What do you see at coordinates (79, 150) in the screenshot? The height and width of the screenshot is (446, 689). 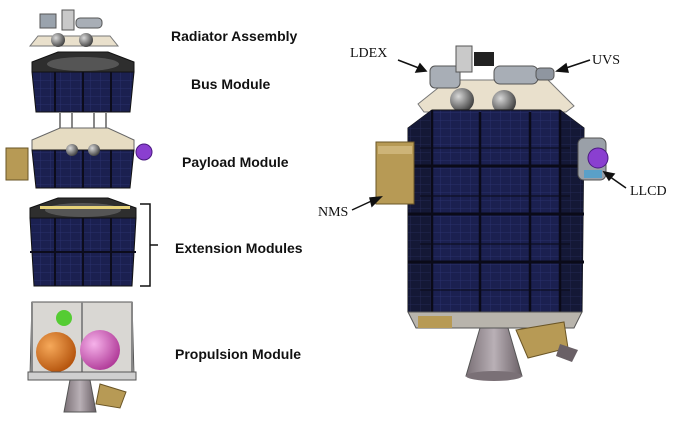 I see `payload-module` at bounding box center [79, 150].